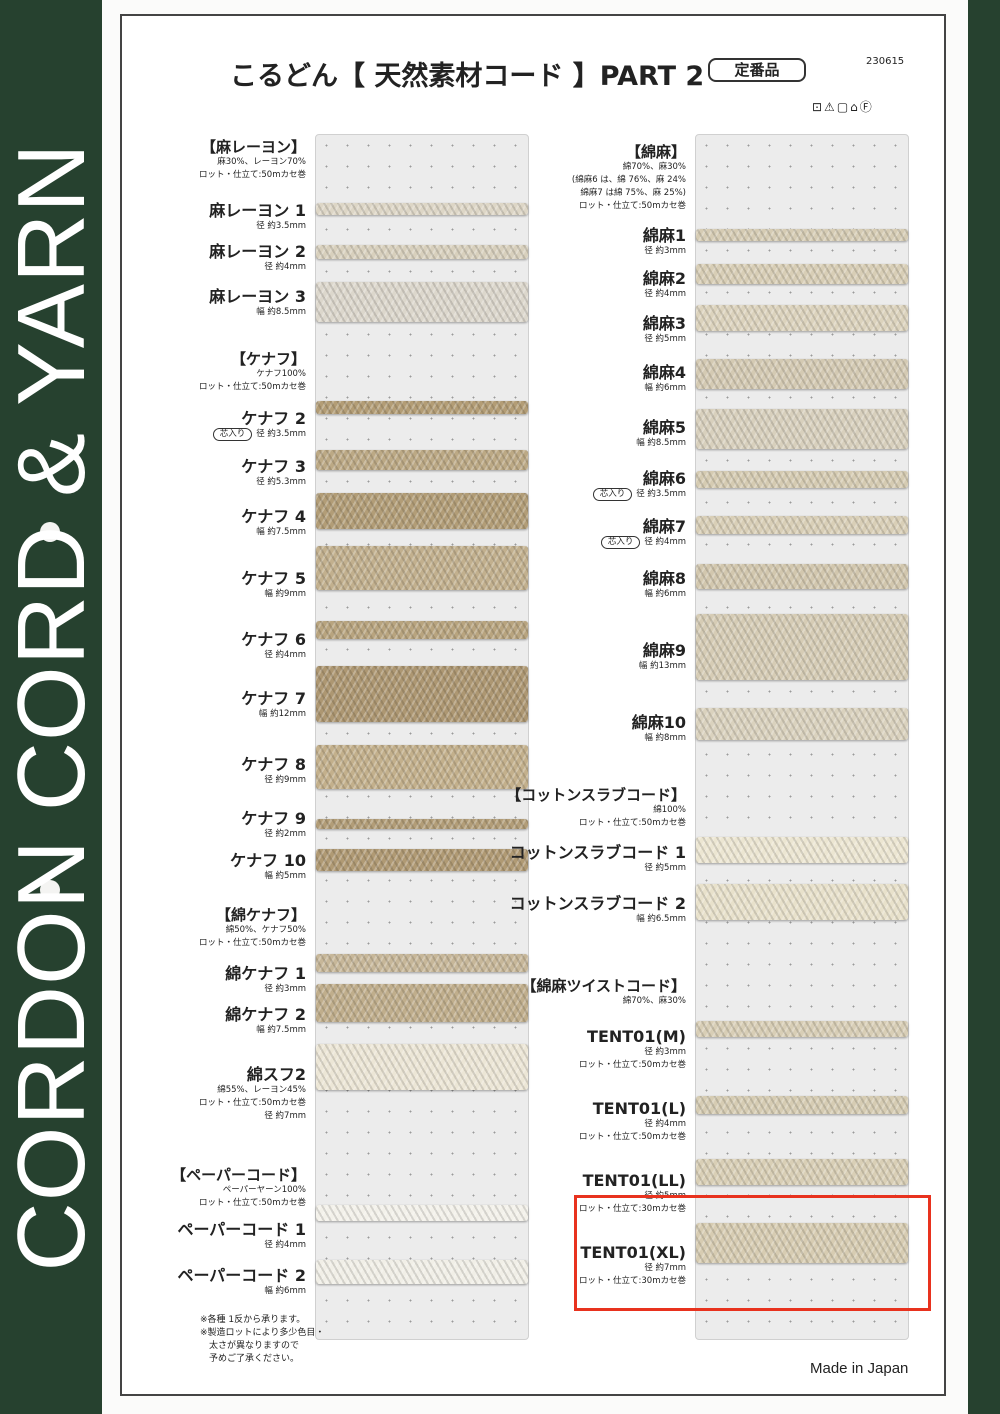 The width and height of the screenshot is (1000, 1414). What do you see at coordinates (241, 1291) in the screenshot?
I see `product-spec: 幅 約6mm` at bounding box center [241, 1291].